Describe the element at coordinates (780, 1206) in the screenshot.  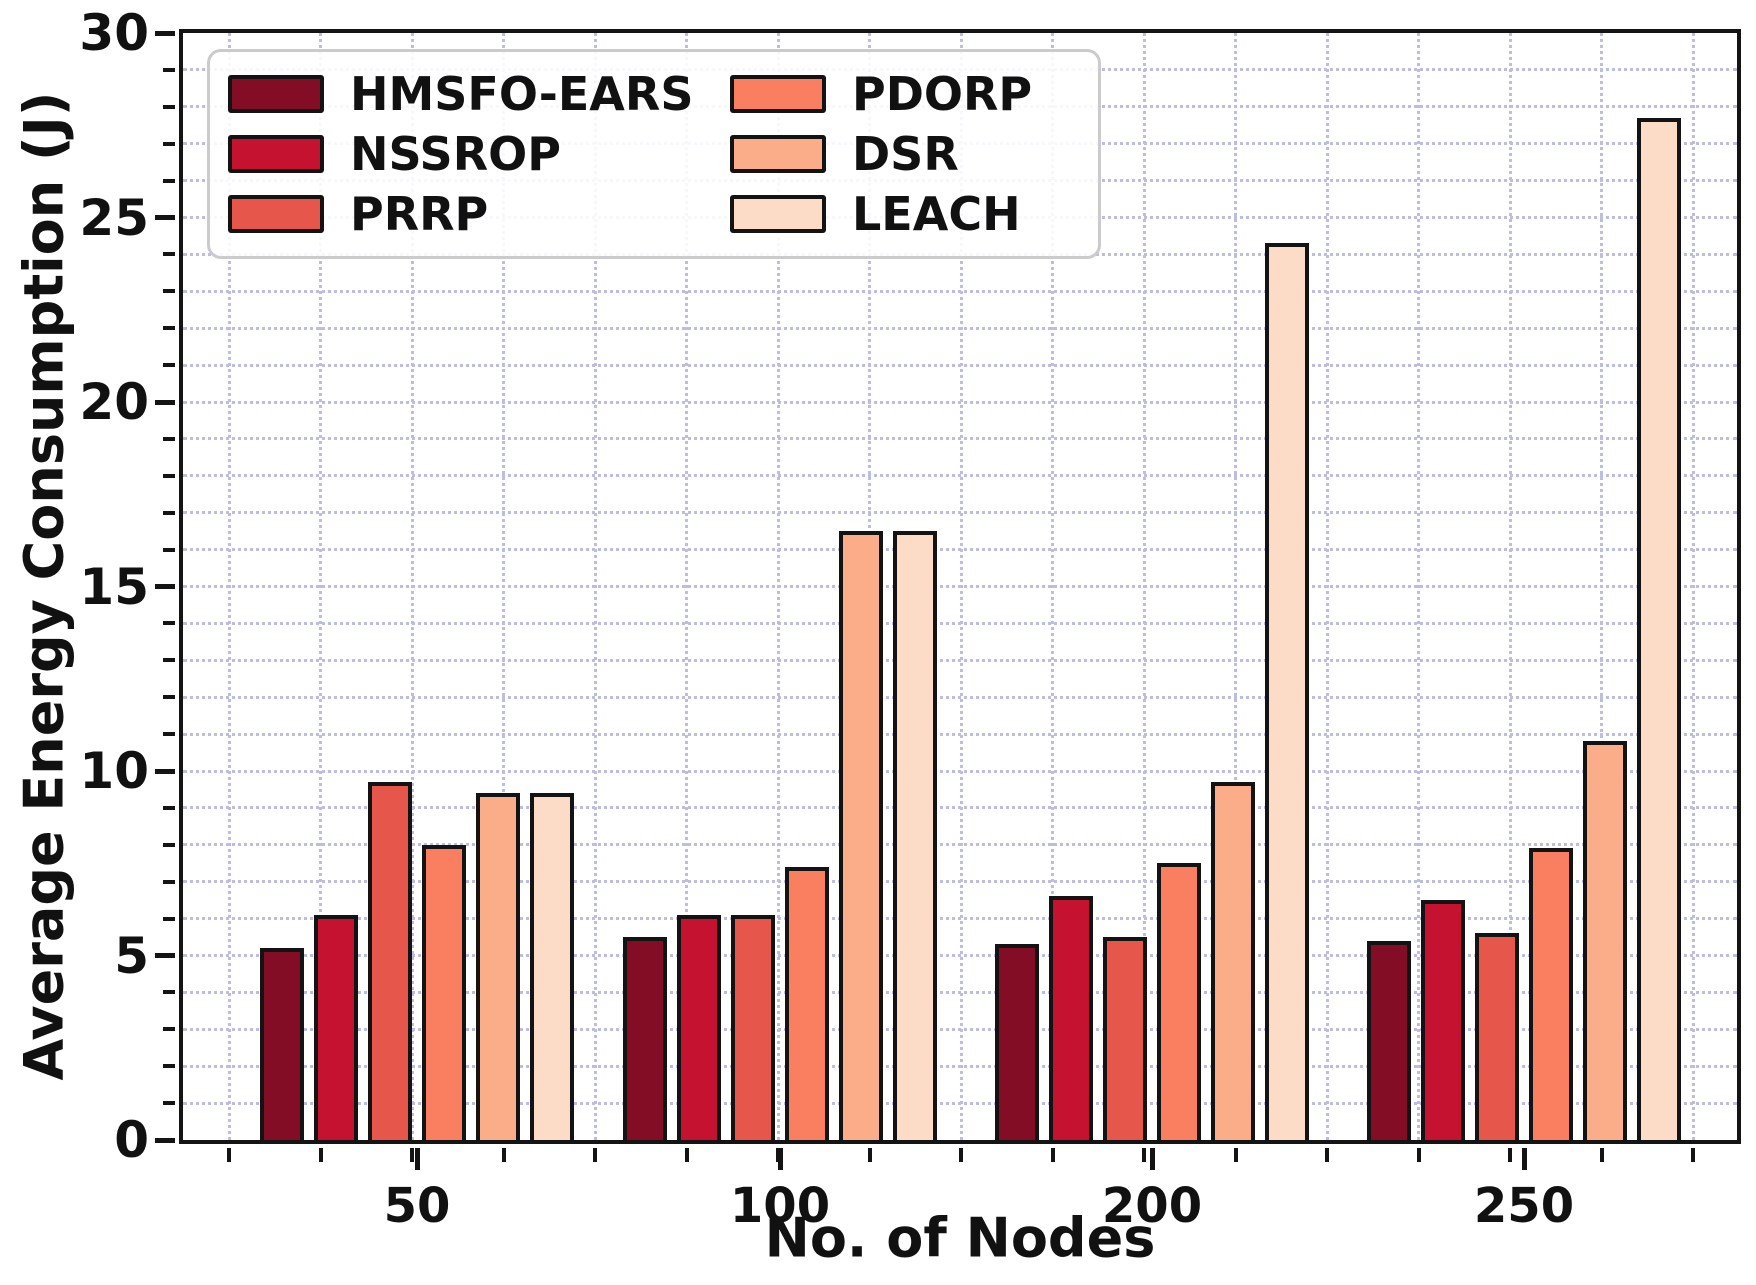
I see `x-tick-label: 100` at that location.